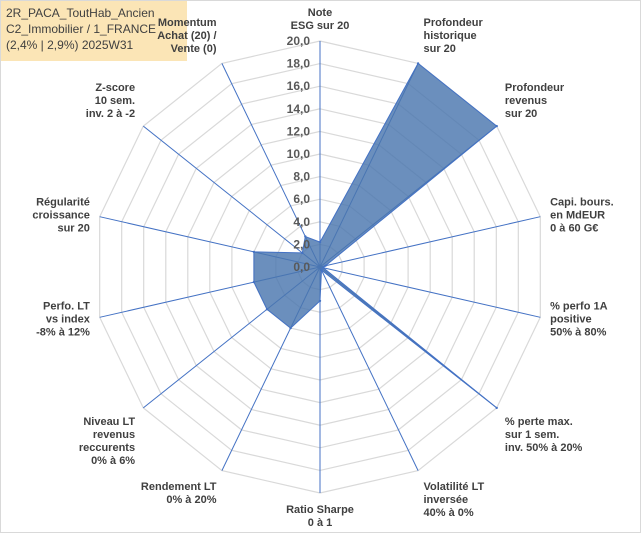 This screenshot has width=641, height=533. Describe the element at coordinates (320, 510) in the screenshot. I see `radar-axis-label-line: Ratio Sharpe` at that location.